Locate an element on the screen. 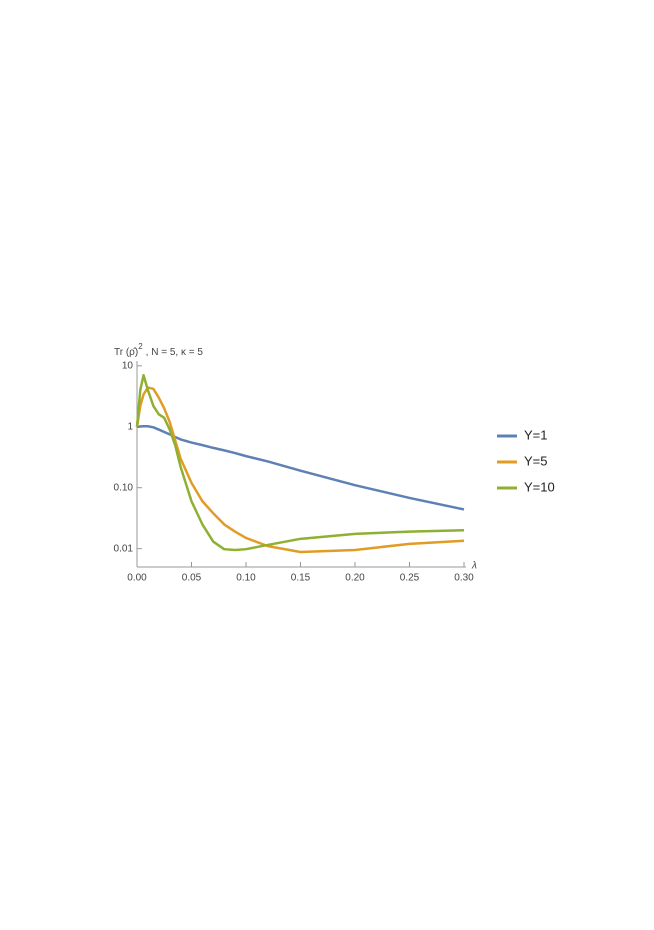 This screenshot has height=930, width=654. x-tick-label: 0.20 is located at coordinates (355, 578).